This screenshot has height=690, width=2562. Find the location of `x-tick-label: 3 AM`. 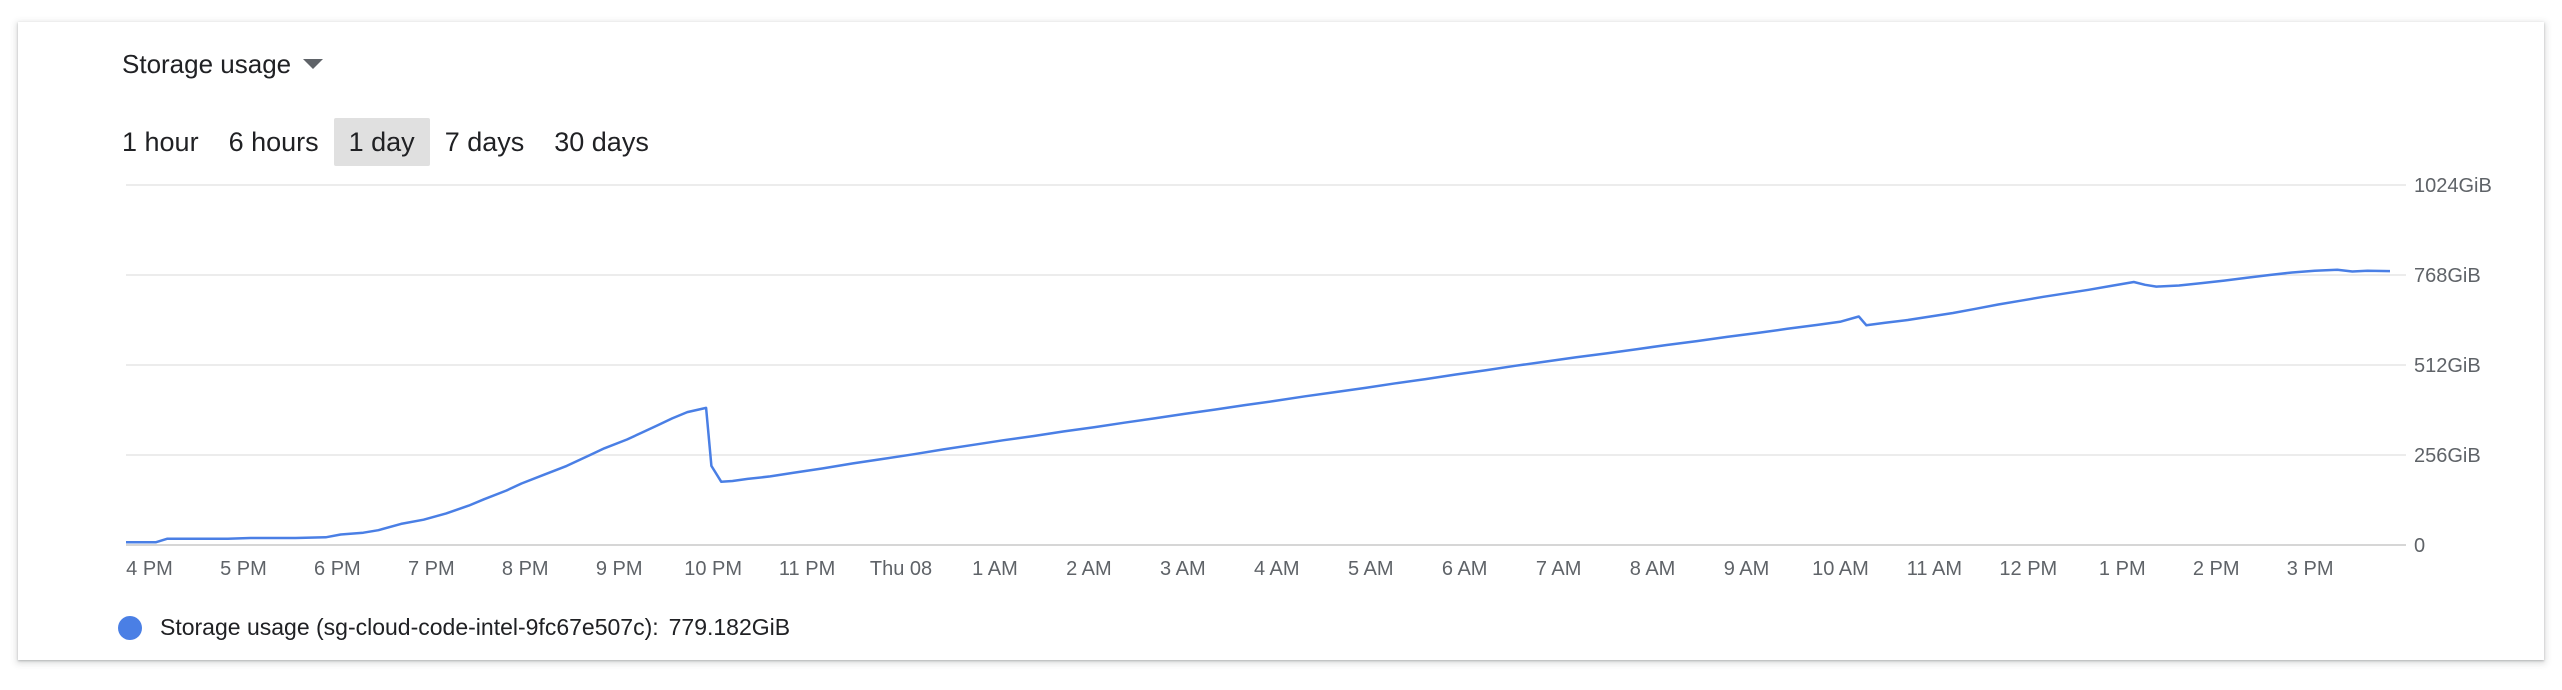

x-tick-label: 3 AM is located at coordinates (1183, 569).